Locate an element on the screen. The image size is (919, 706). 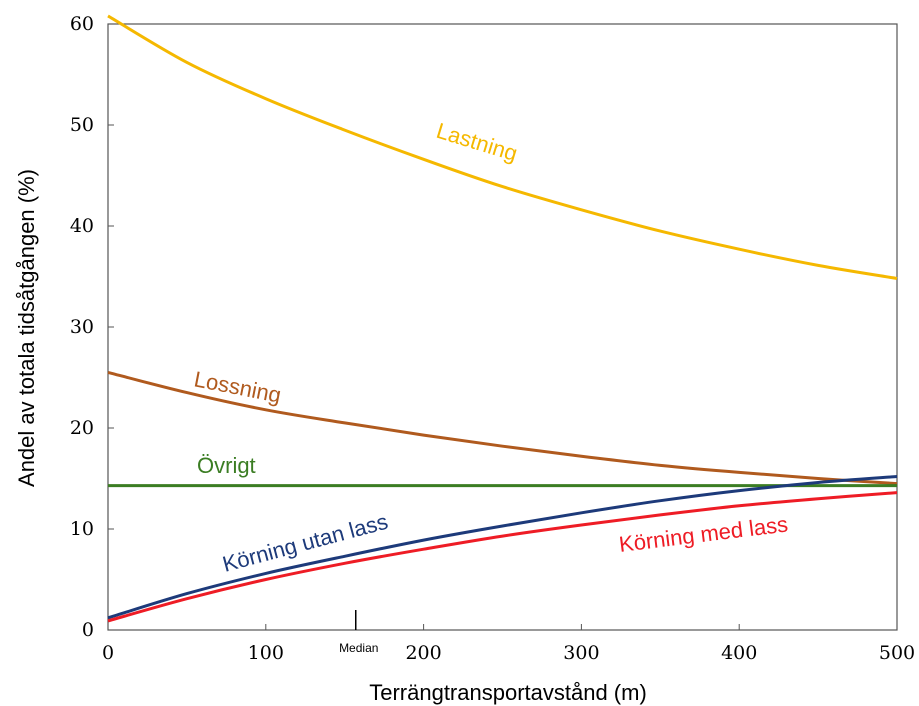
x-axis-ticks: 0 100 200 300 400 500 is located at coordinates (508, 644).